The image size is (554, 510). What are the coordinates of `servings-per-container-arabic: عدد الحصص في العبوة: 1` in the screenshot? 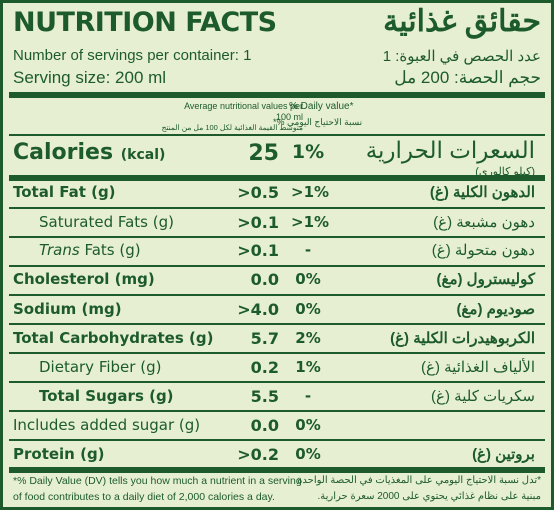 It's located at (461, 56).